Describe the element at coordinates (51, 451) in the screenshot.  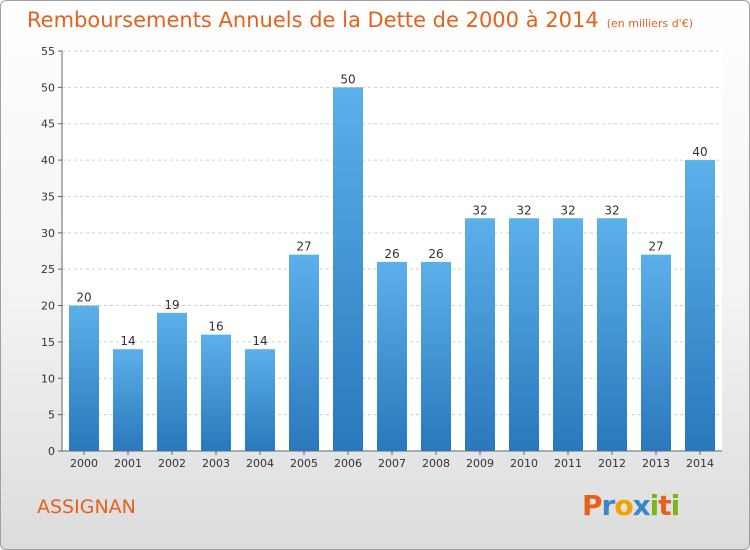
I see `y-tick-label: 0` at that location.